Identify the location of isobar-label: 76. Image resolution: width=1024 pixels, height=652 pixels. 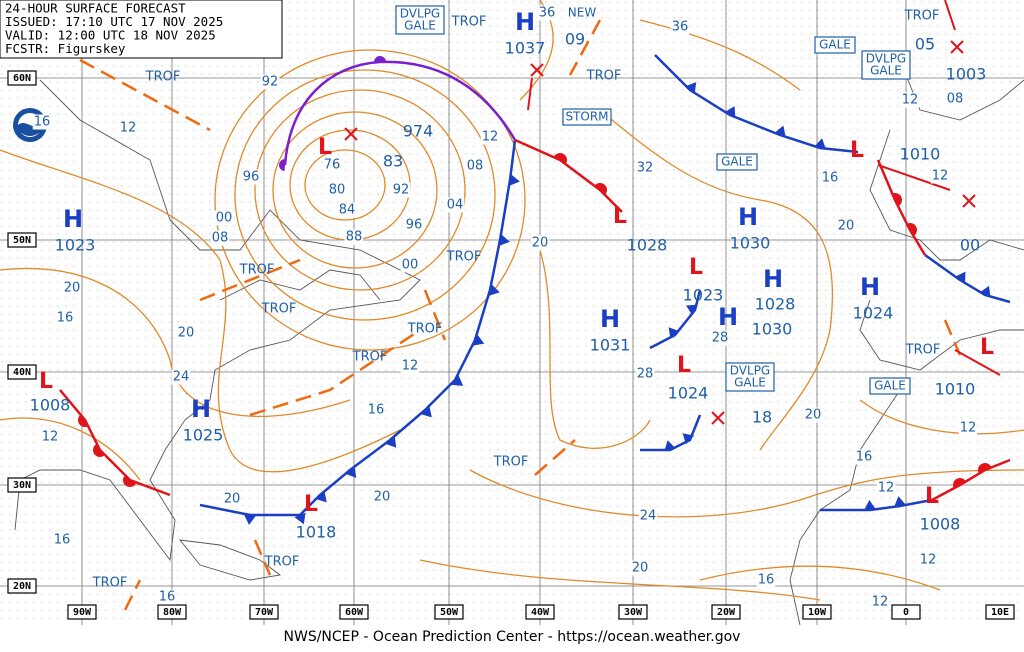
(332, 165).